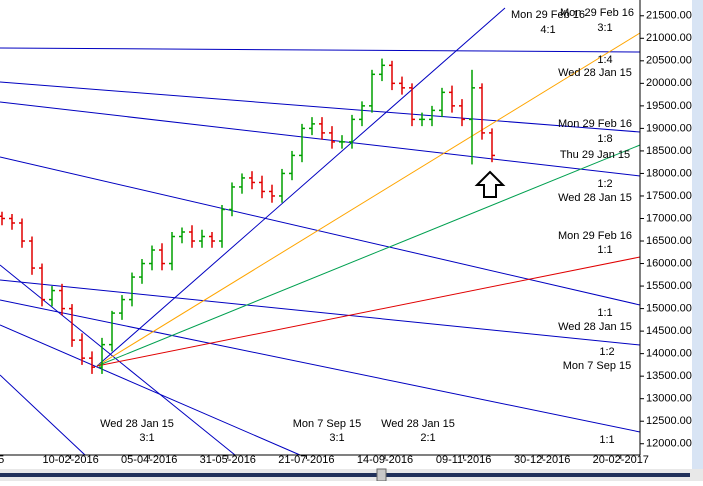 The image size is (703, 486). I want to click on arrow-icon, so click(490, 184).